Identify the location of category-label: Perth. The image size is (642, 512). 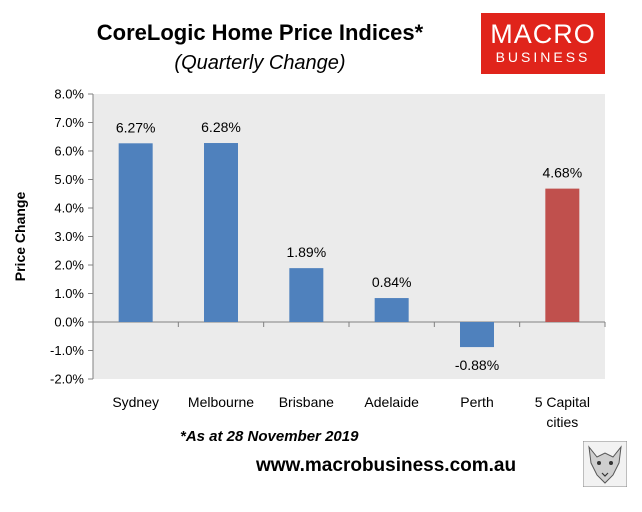
(476, 402).